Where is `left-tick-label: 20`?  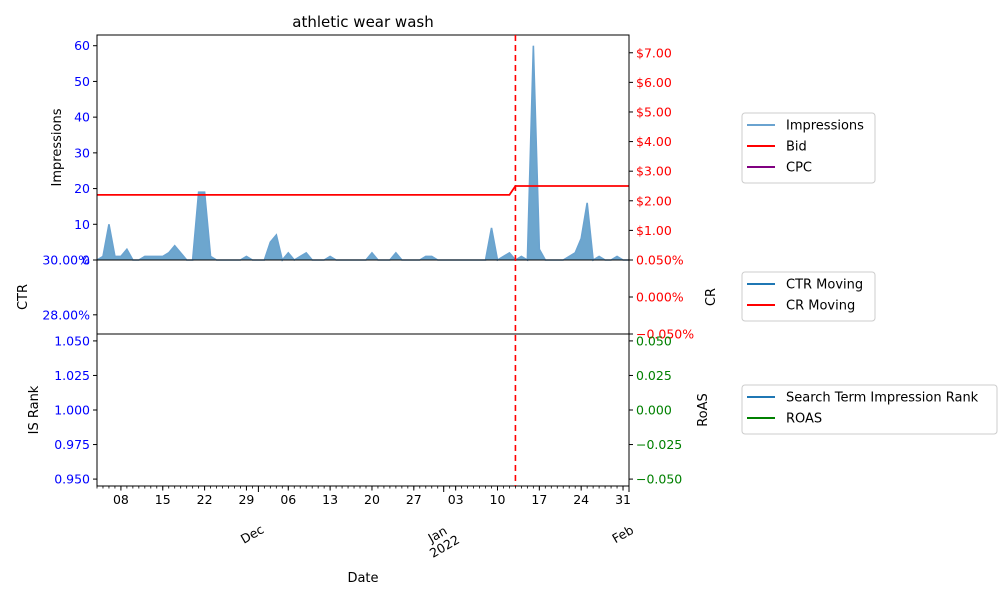
left-tick-label: 20 is located at coordinates (82, 188).